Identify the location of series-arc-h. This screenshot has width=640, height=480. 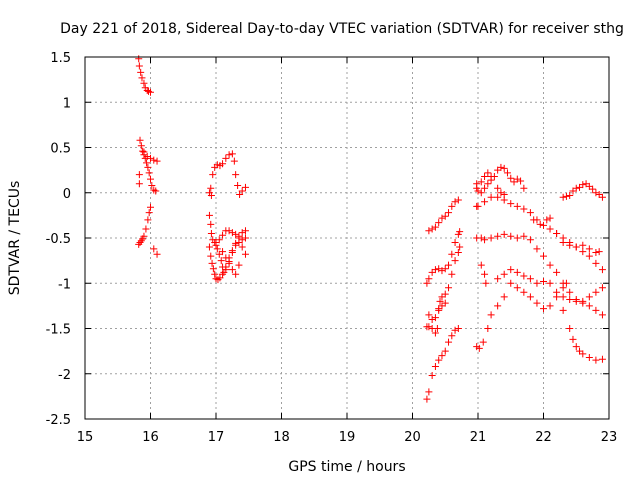
(443, 215).